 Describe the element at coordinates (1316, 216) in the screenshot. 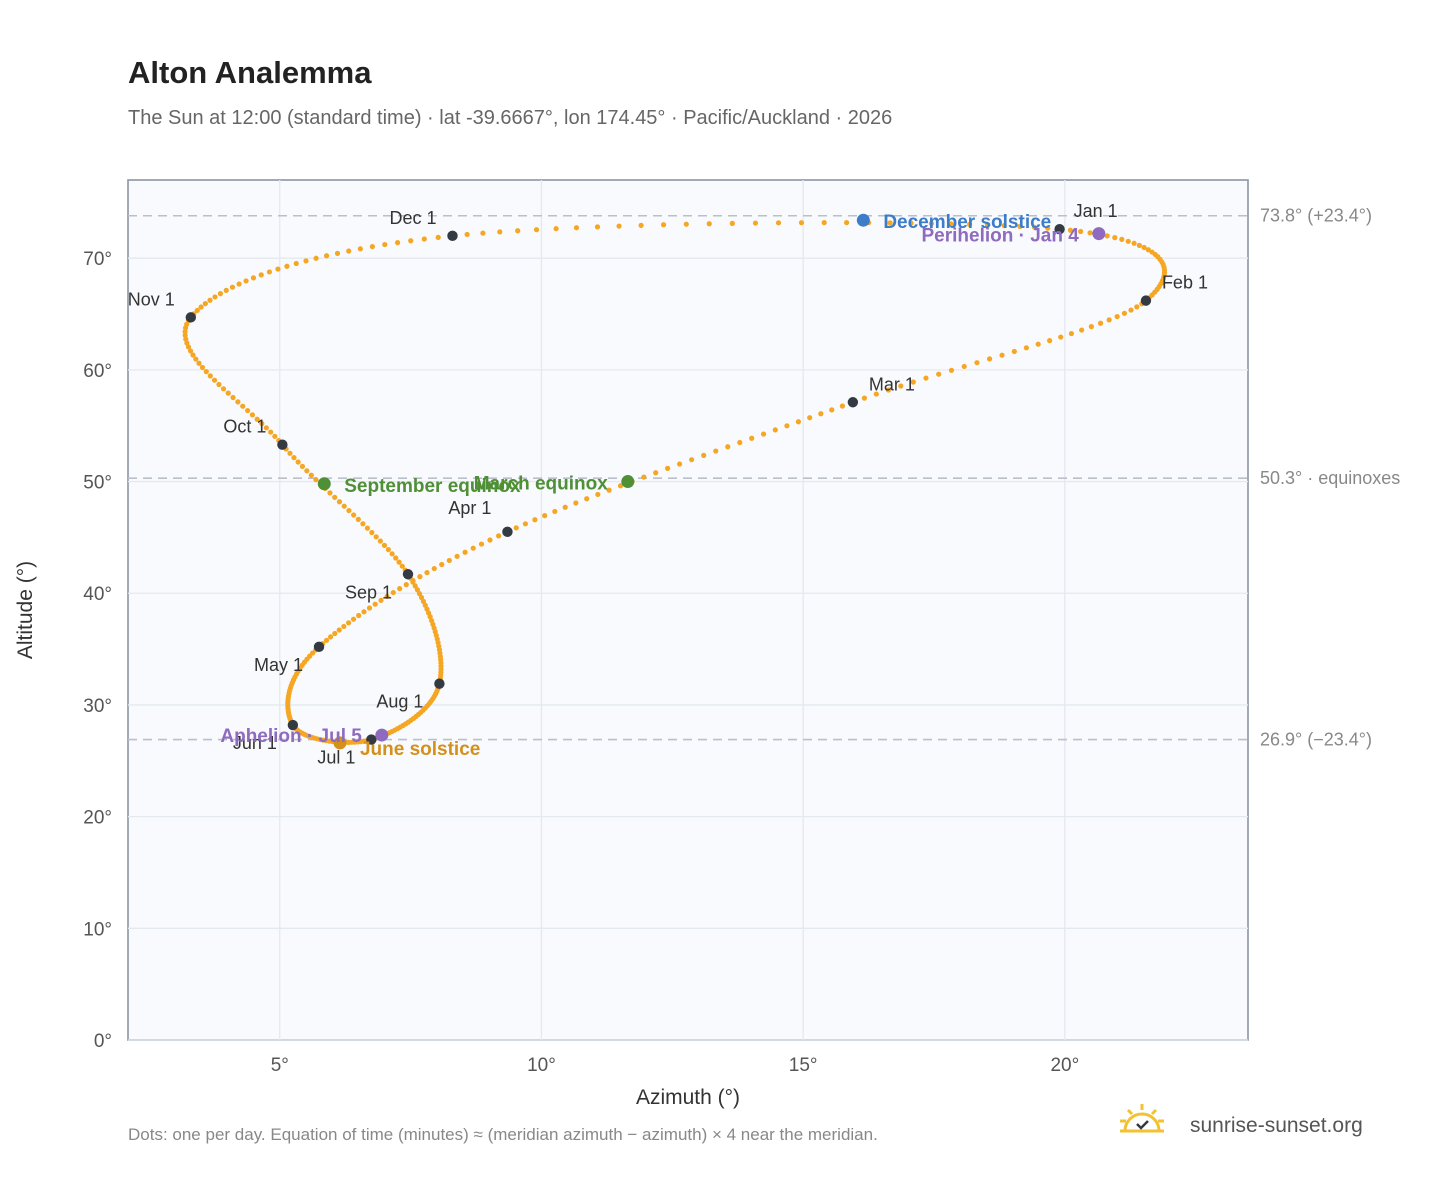

I see `reference-line-label: 73.8° (+23.4°)` at that location.